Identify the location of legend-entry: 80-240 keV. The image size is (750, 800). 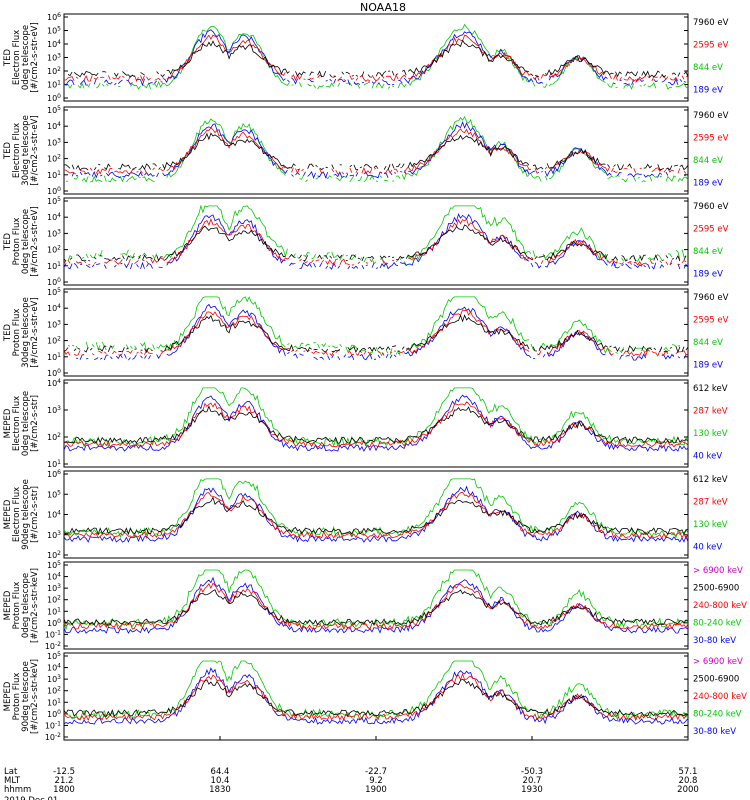
(717, 624).